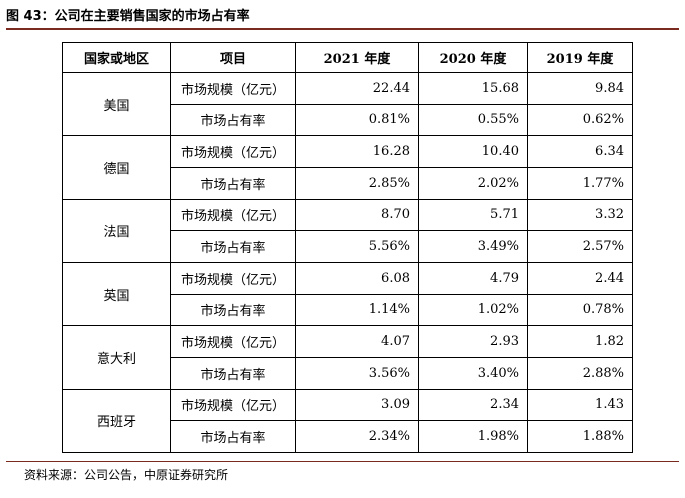 The height and width of the screenshot is (498, 685). Describe the element at coordinates (357, 405) in the screenshot. I see `value-cell: 3.09` at that location.